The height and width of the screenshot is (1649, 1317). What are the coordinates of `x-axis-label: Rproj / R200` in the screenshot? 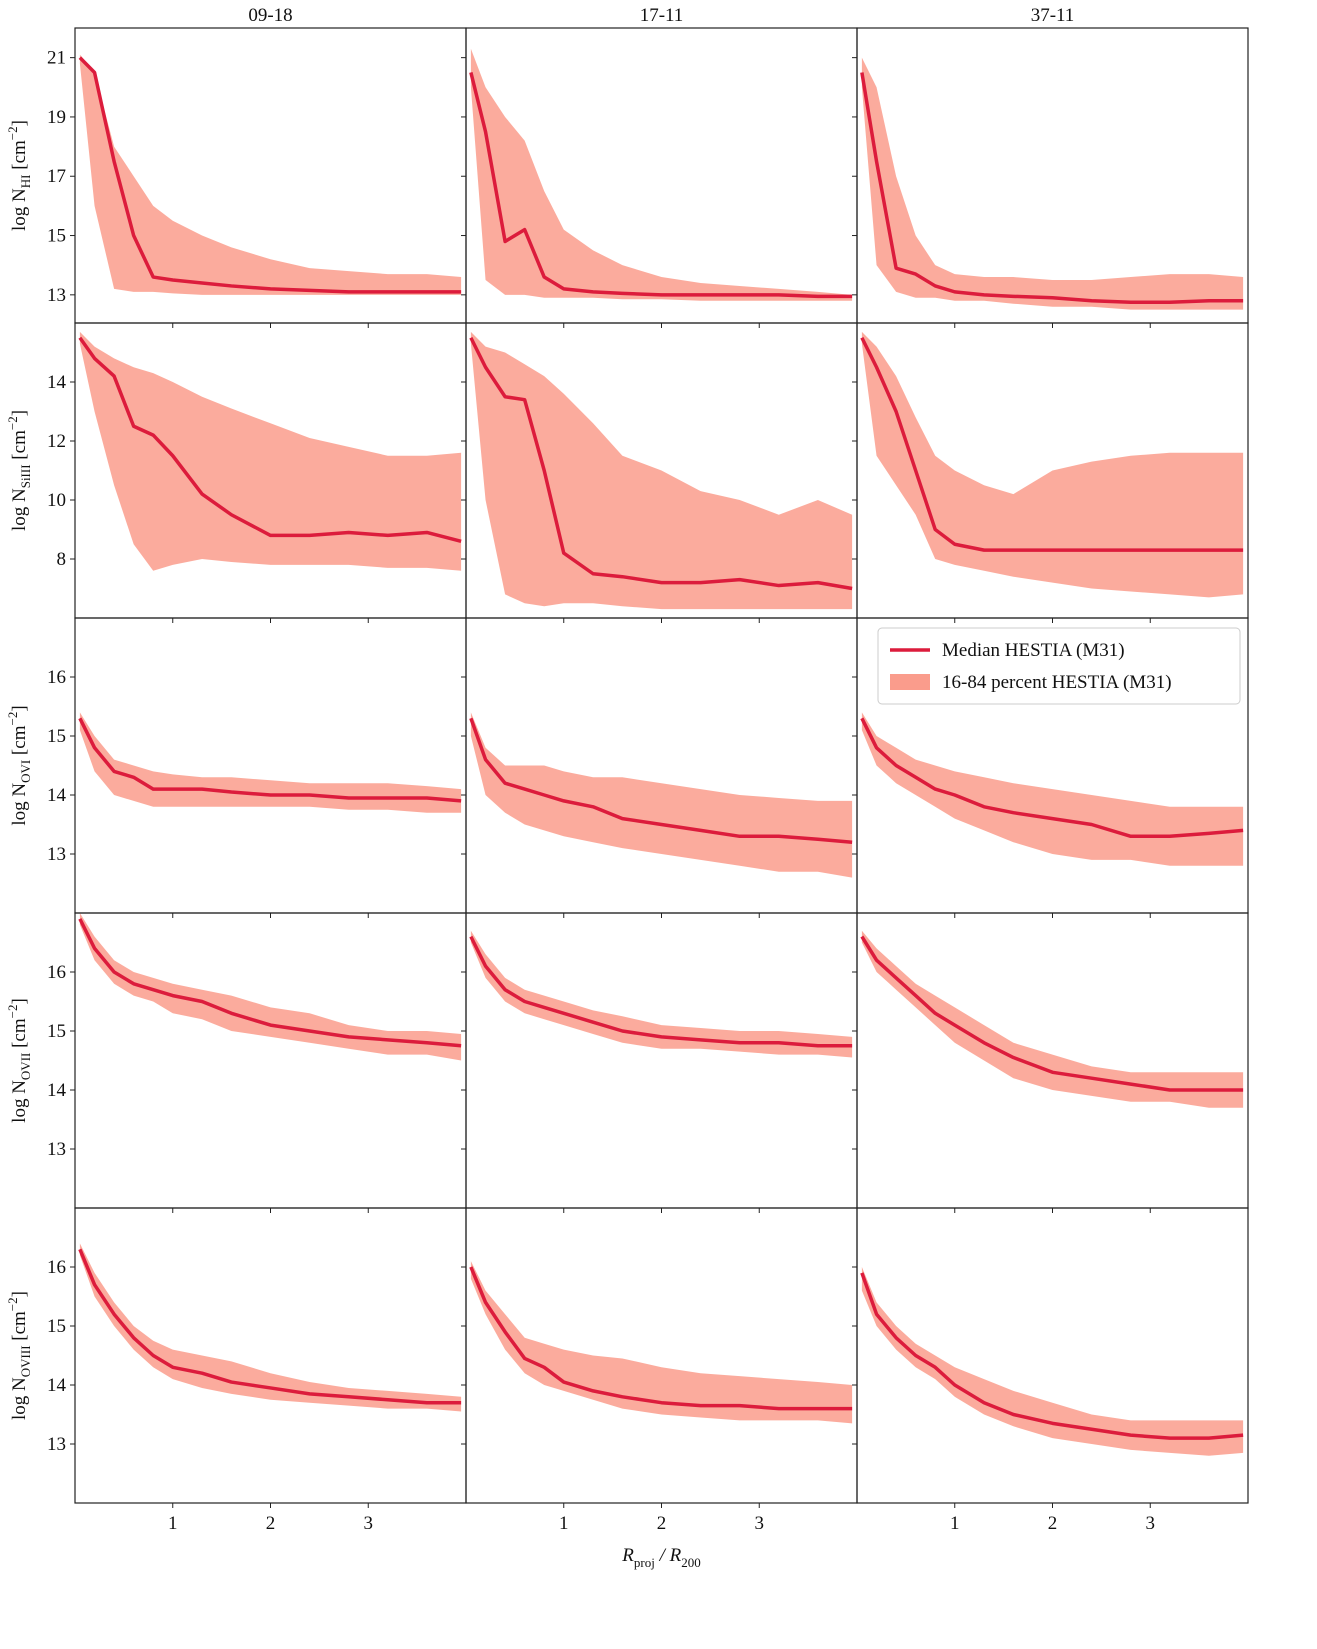 It's located at (660, 1557).